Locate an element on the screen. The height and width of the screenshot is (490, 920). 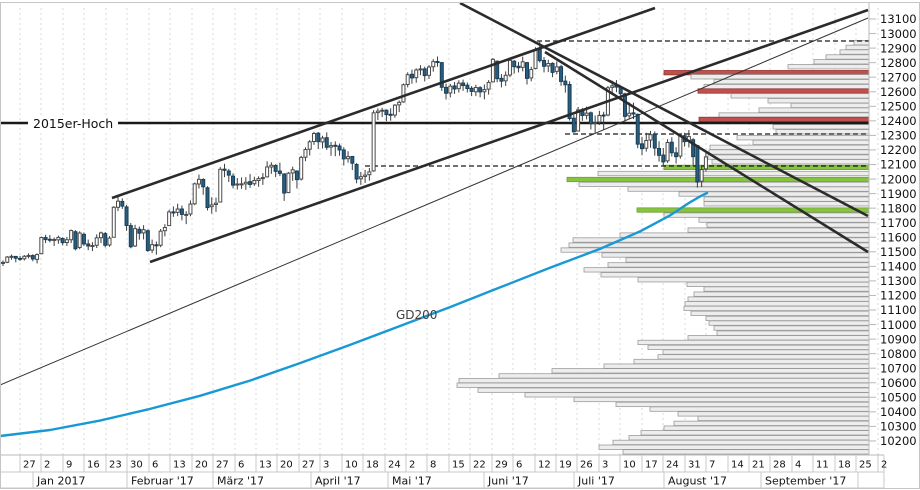
x-axis-day-label: 15 is located at coordinates (458, 465).